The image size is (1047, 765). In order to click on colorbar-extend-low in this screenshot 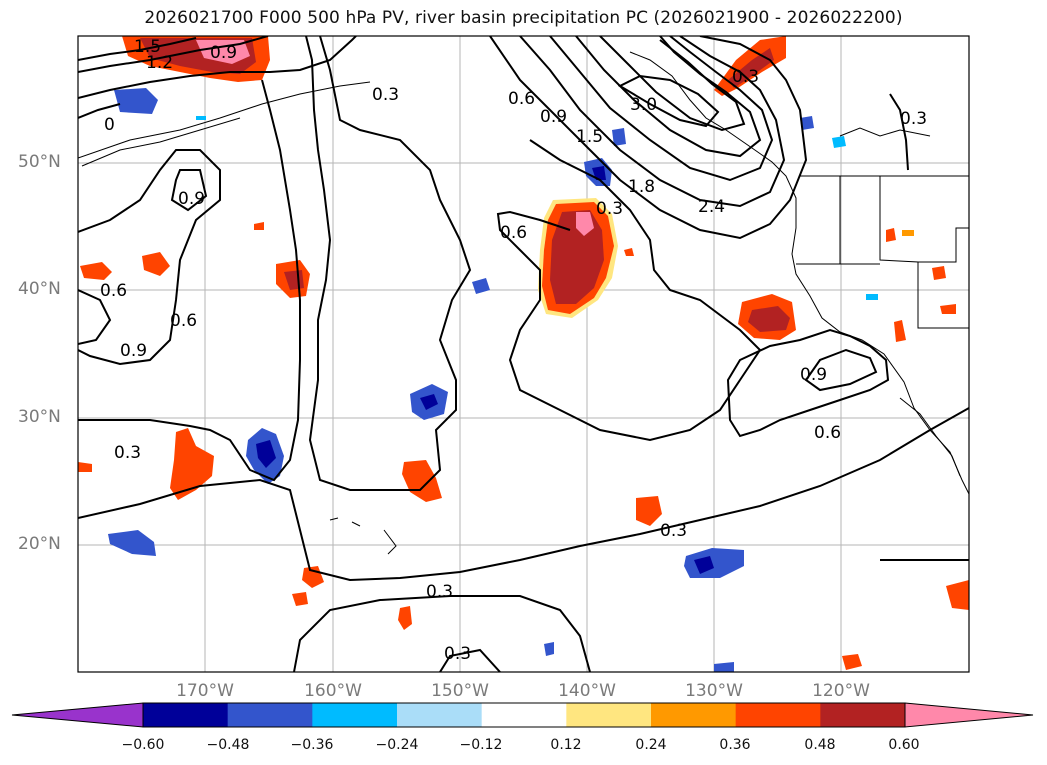, I will do `click(77, 715)`.